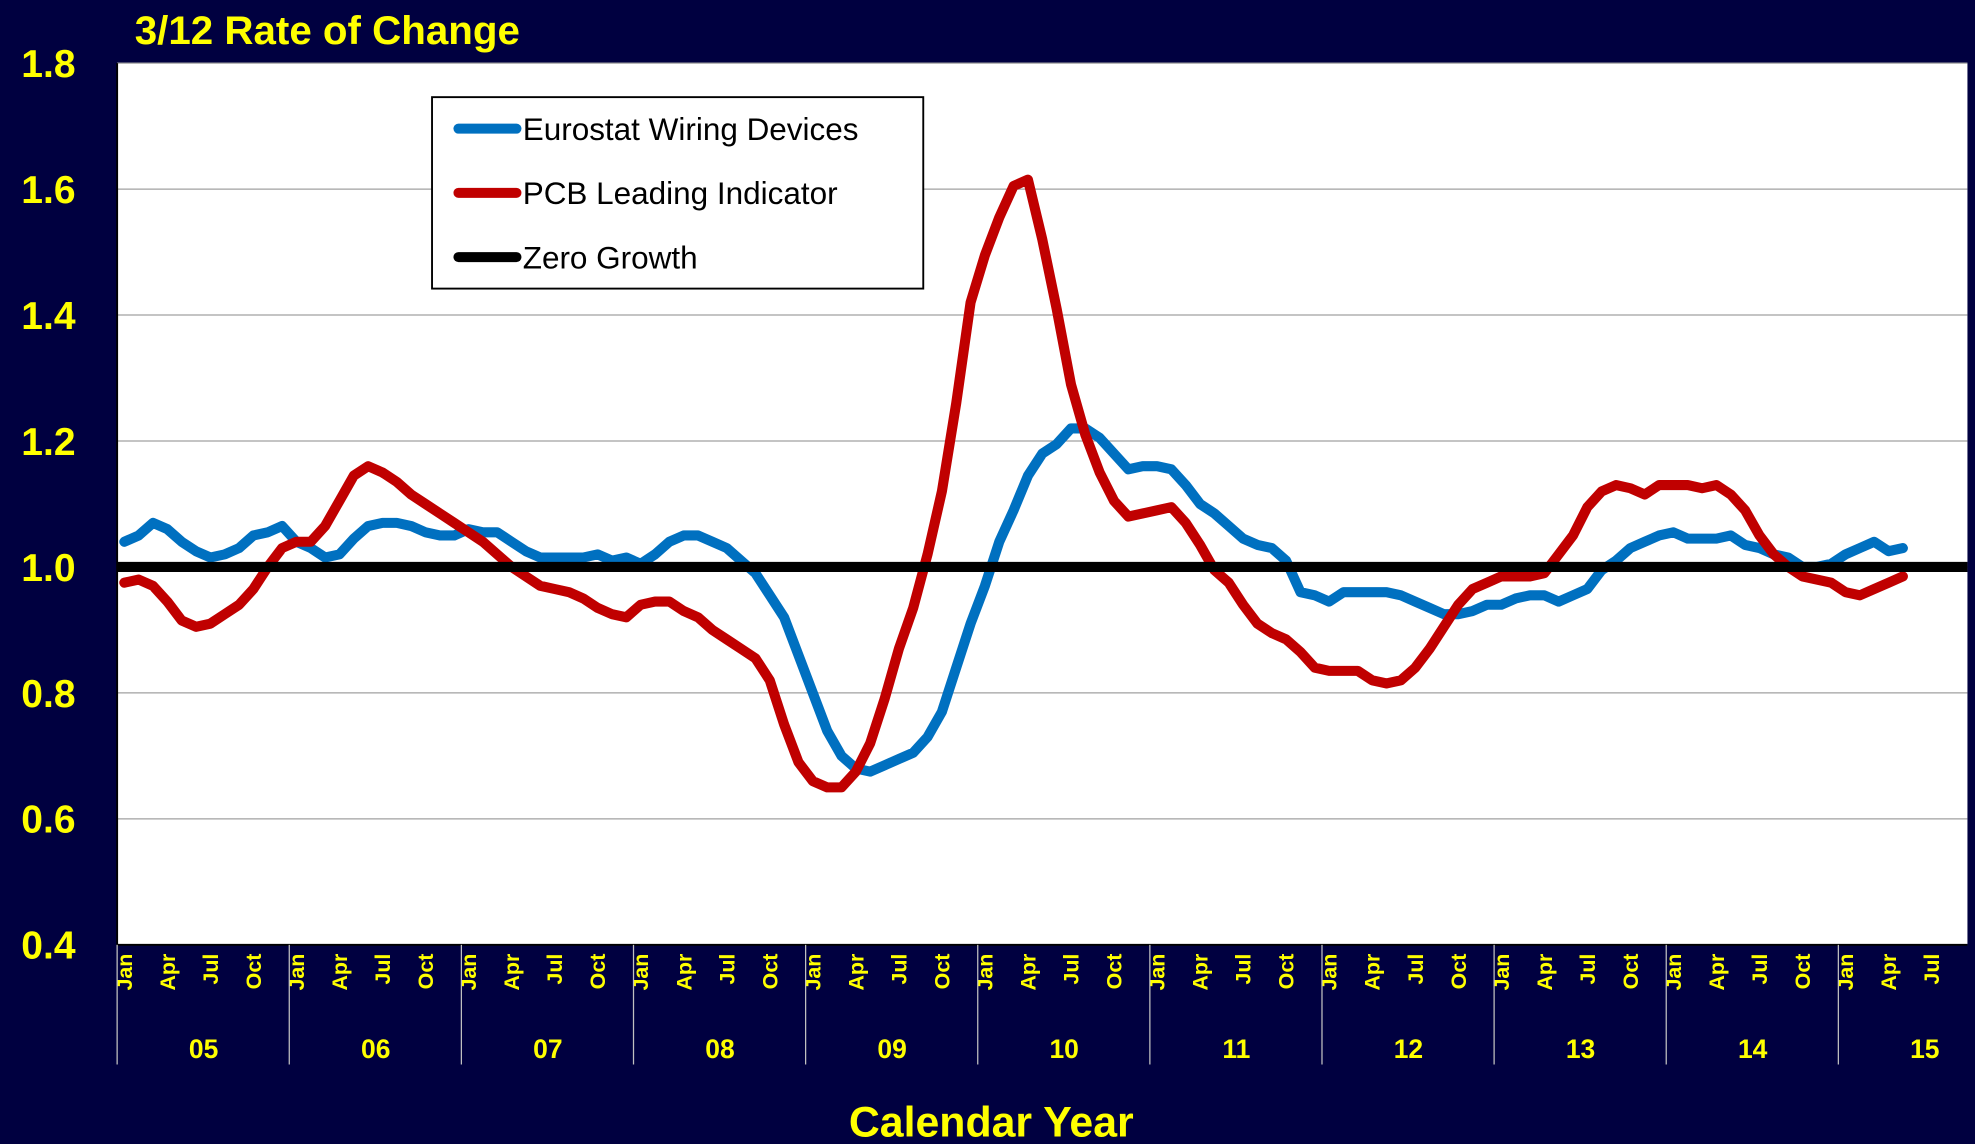  What do you see at coordinates (891, 1049) in the screenshot?
I see `year-label: 09` at bounding box center [891, 1049].